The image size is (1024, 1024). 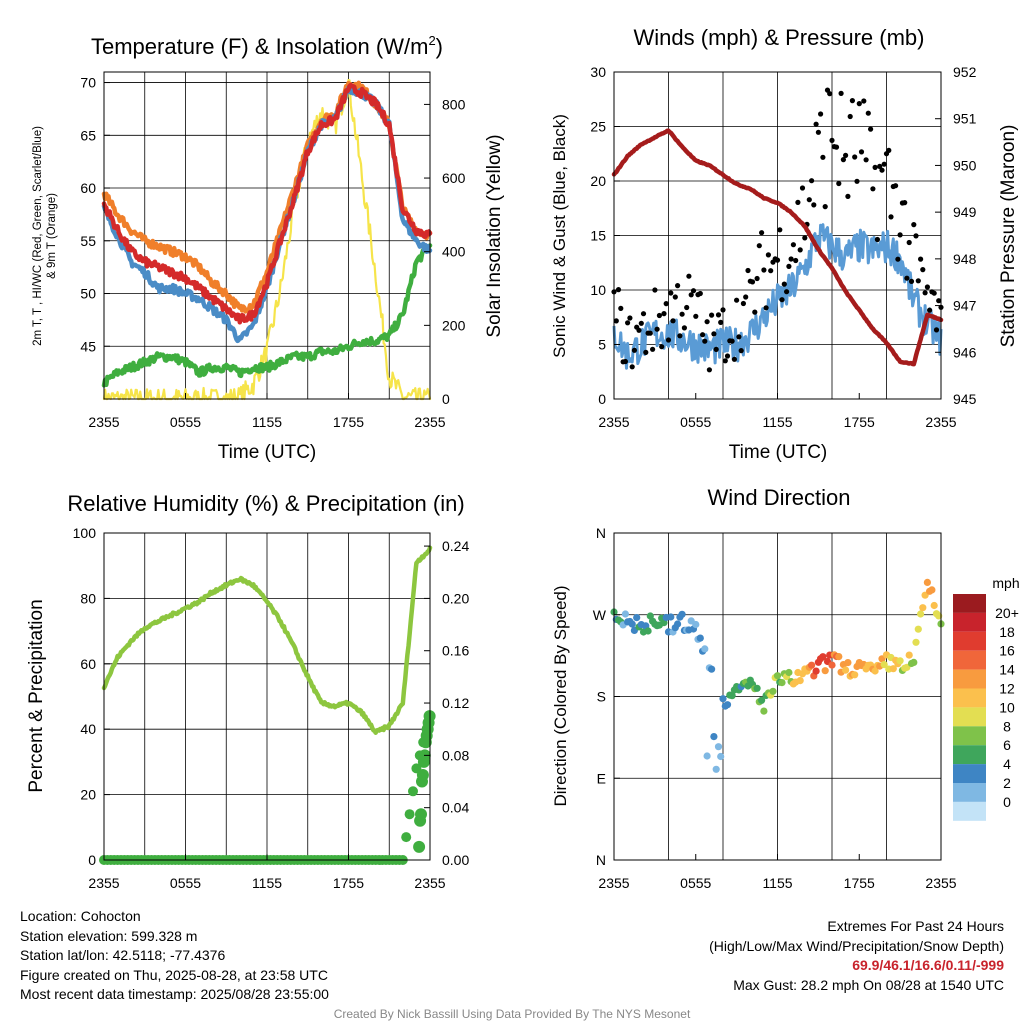 I want to click on series-line-sonic-wind, so click(x=777, y=296).